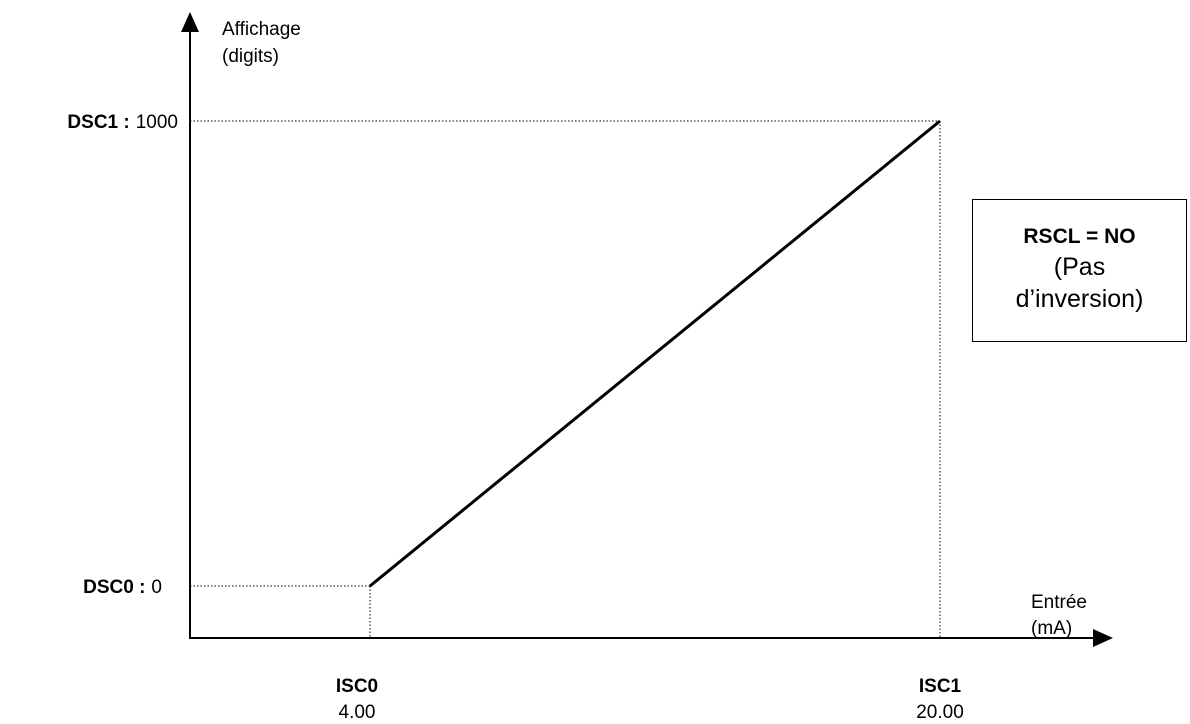  What do you see at coordinates (250, 56) in the screenshot?
I see `y-axis-label-line2: (digits)` at bounding box center [250, 56].